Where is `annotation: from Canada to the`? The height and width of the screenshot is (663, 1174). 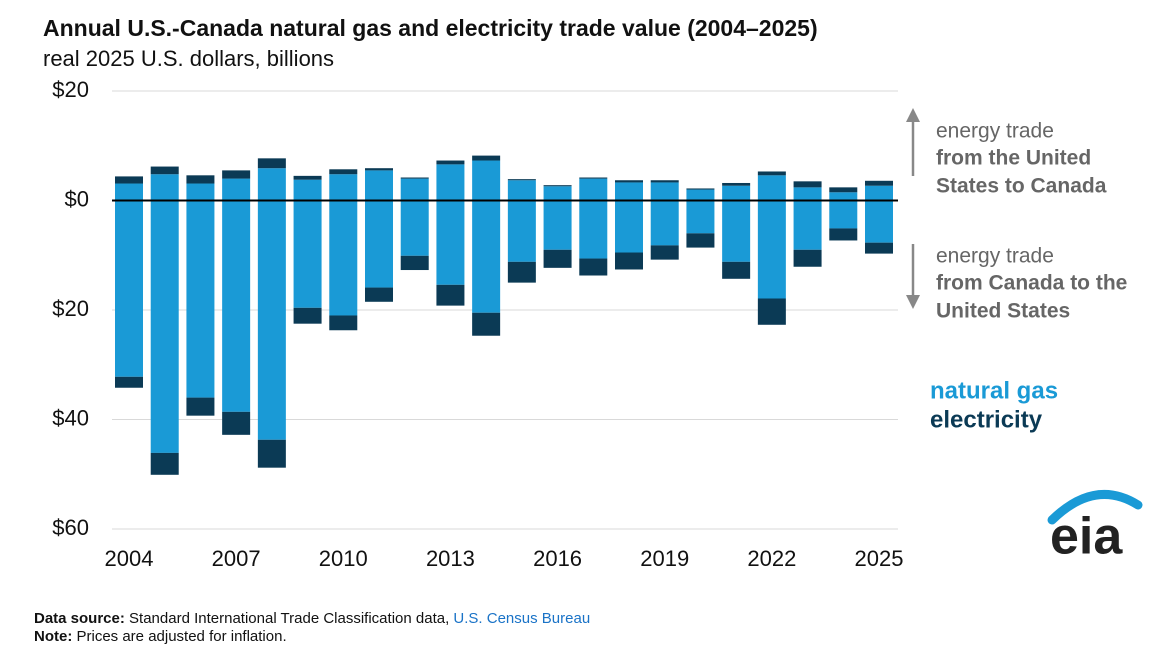 annotation: from Canada to the is located at coordinates (1031, 283).